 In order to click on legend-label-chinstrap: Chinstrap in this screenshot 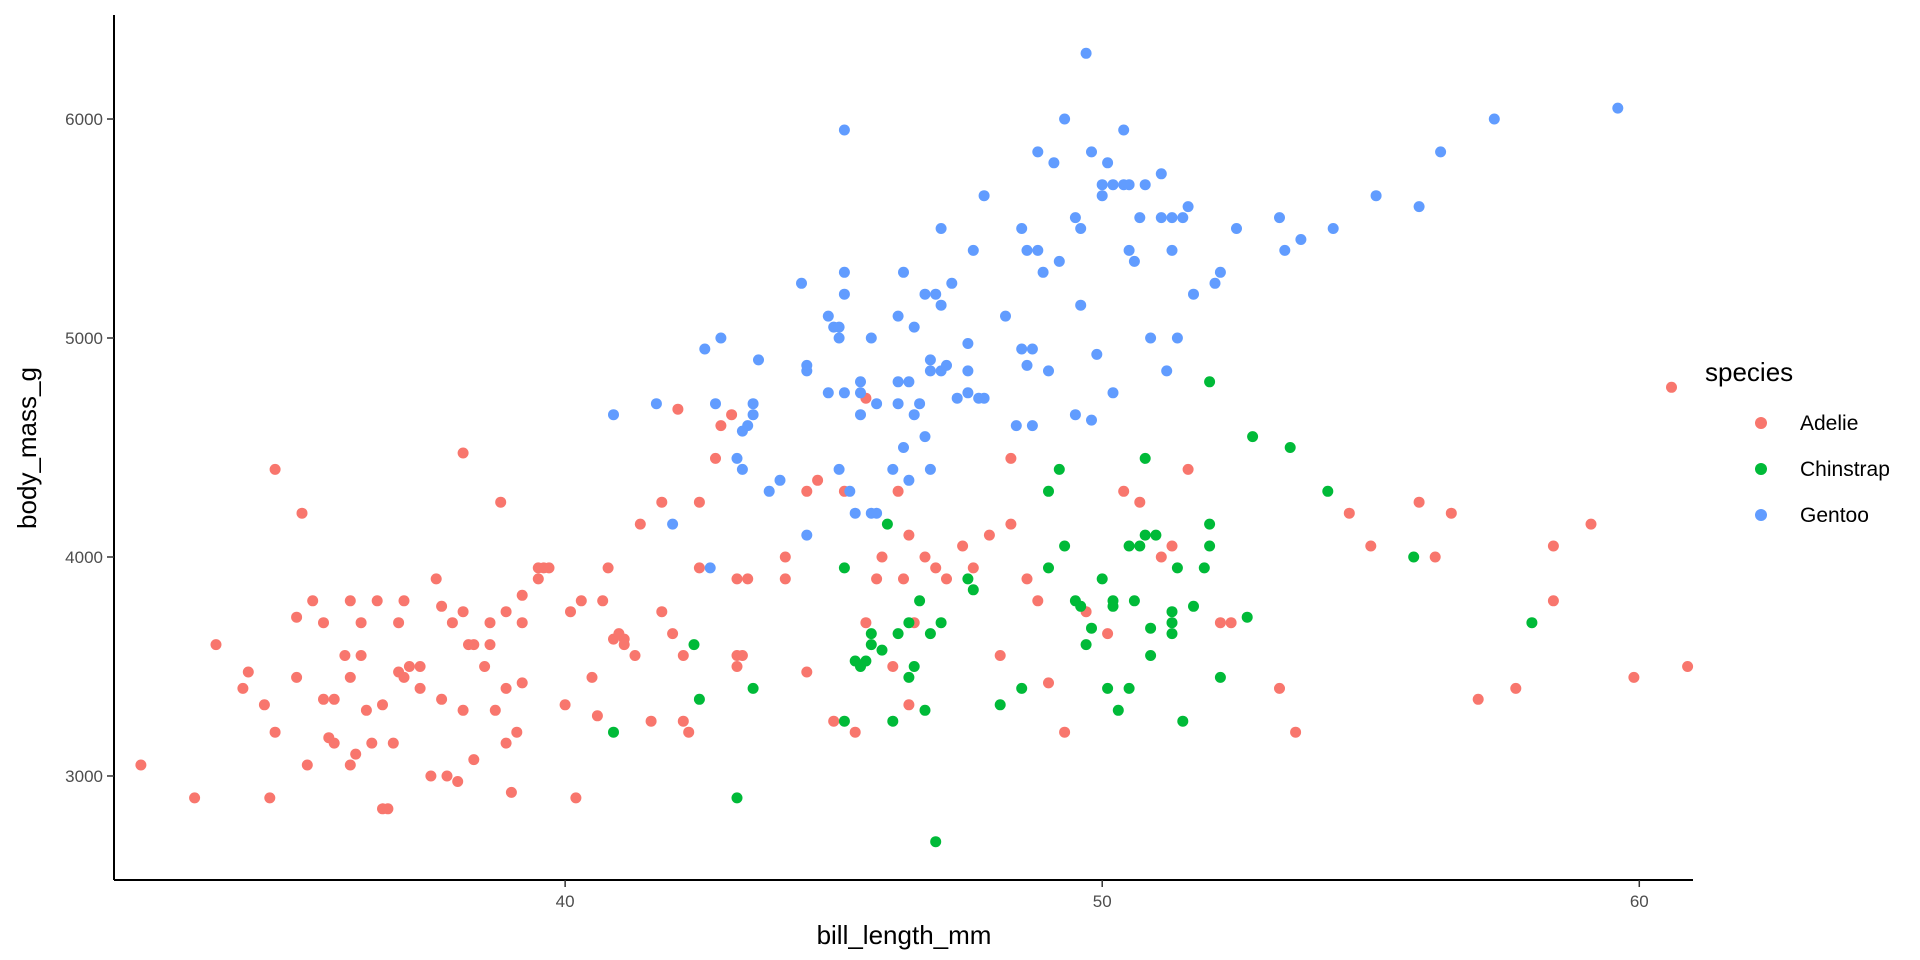, I will do `click(1845, 469)`.